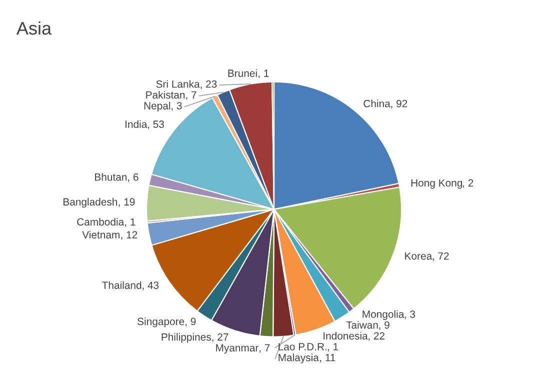  What do you see at coordinates (126, 202) in the screenshot?
I see `data-label: , 19` at bounding box center [126, 202].